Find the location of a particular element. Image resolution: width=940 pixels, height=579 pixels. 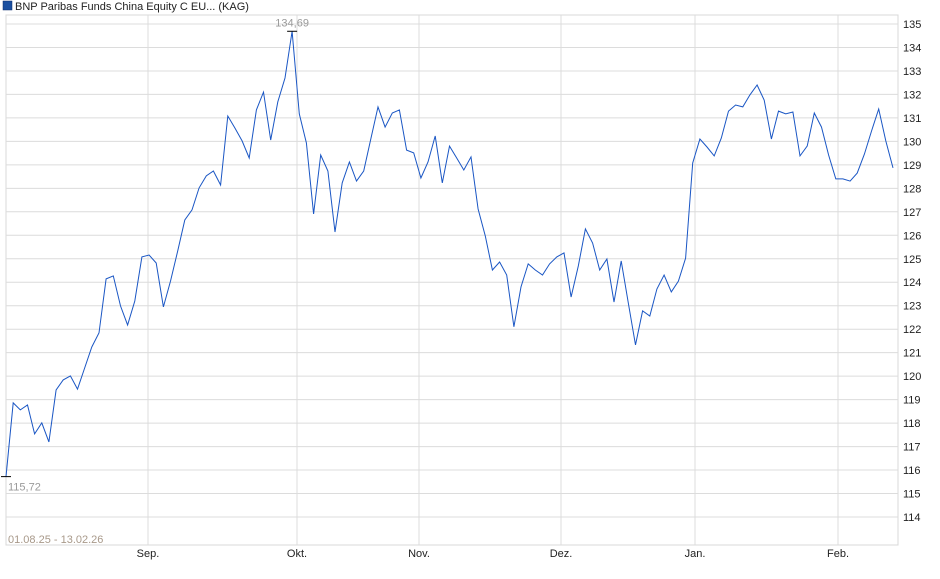

y-tick-label: 116 is located at coordinates (912, 471).